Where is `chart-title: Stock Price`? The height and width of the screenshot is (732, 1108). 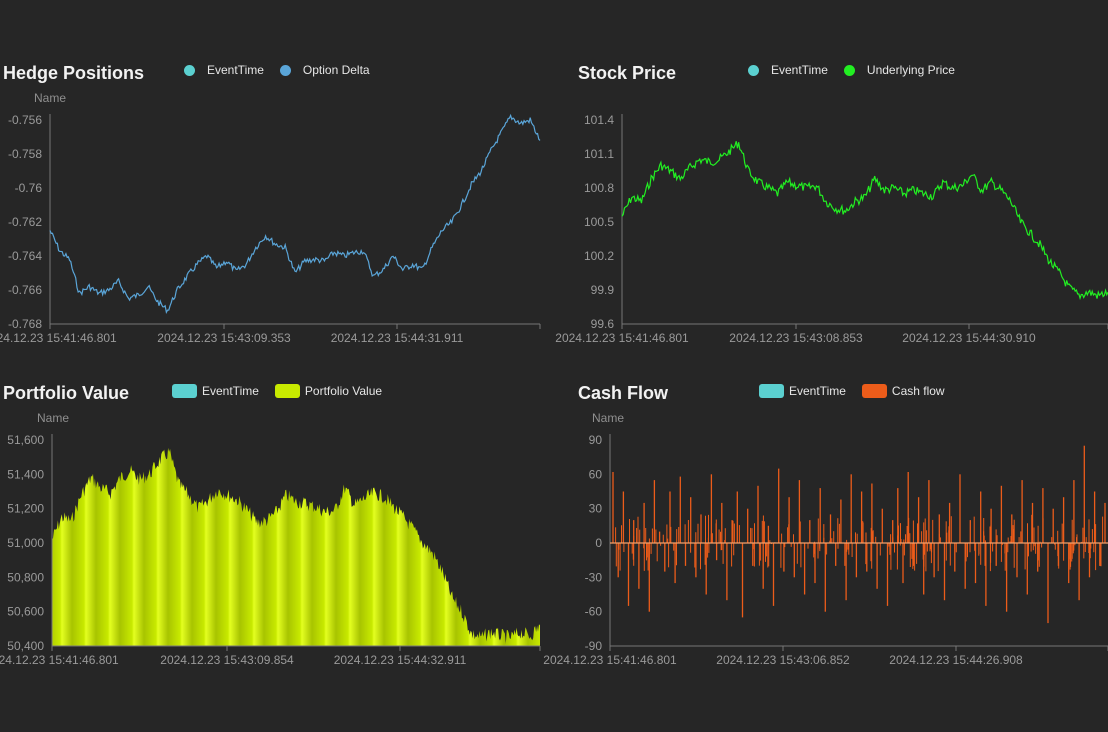 chart-title: Stock Price is located at coordinates (627, 73).